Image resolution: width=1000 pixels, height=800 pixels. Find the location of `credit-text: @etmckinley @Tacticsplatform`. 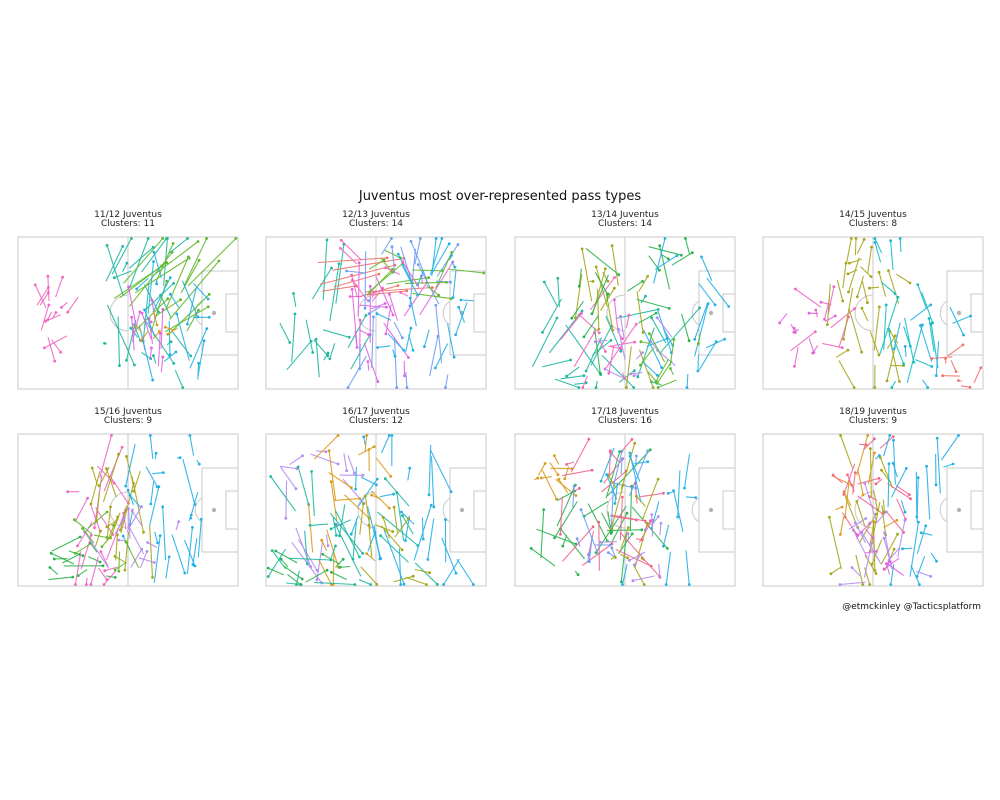

credit-text: @etmckinley @Tacticsplatform is located at coordinates (911, 607).